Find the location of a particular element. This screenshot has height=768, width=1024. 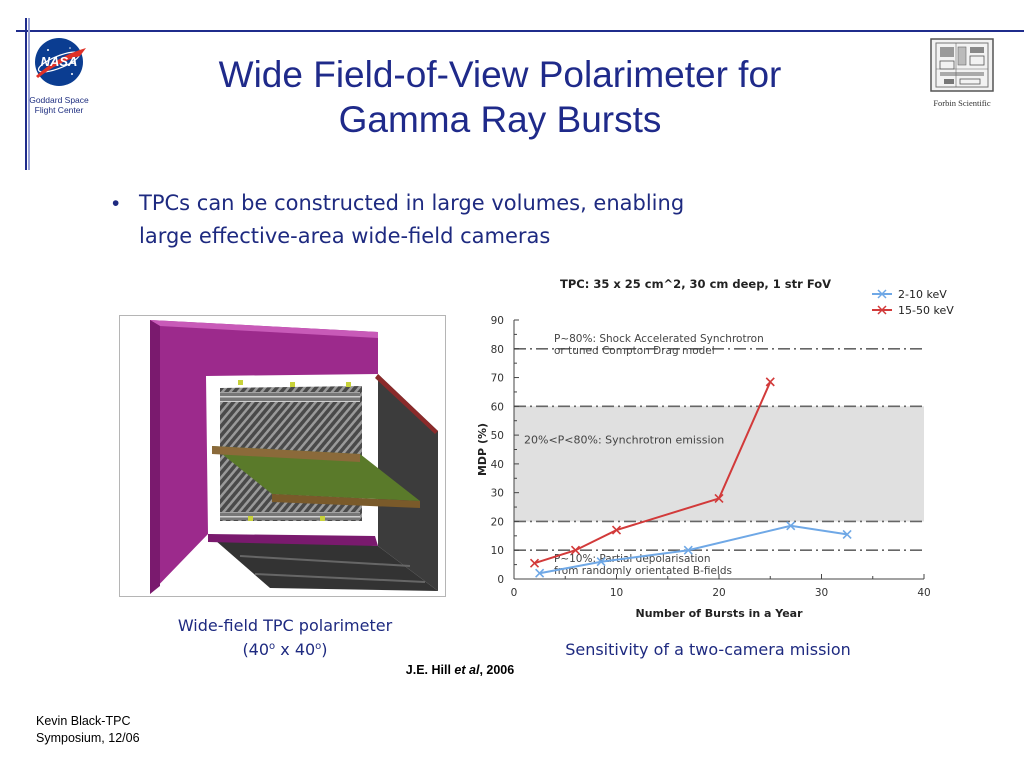

chart-ytick-label-3: 30 is located at coordinates (497, 494).